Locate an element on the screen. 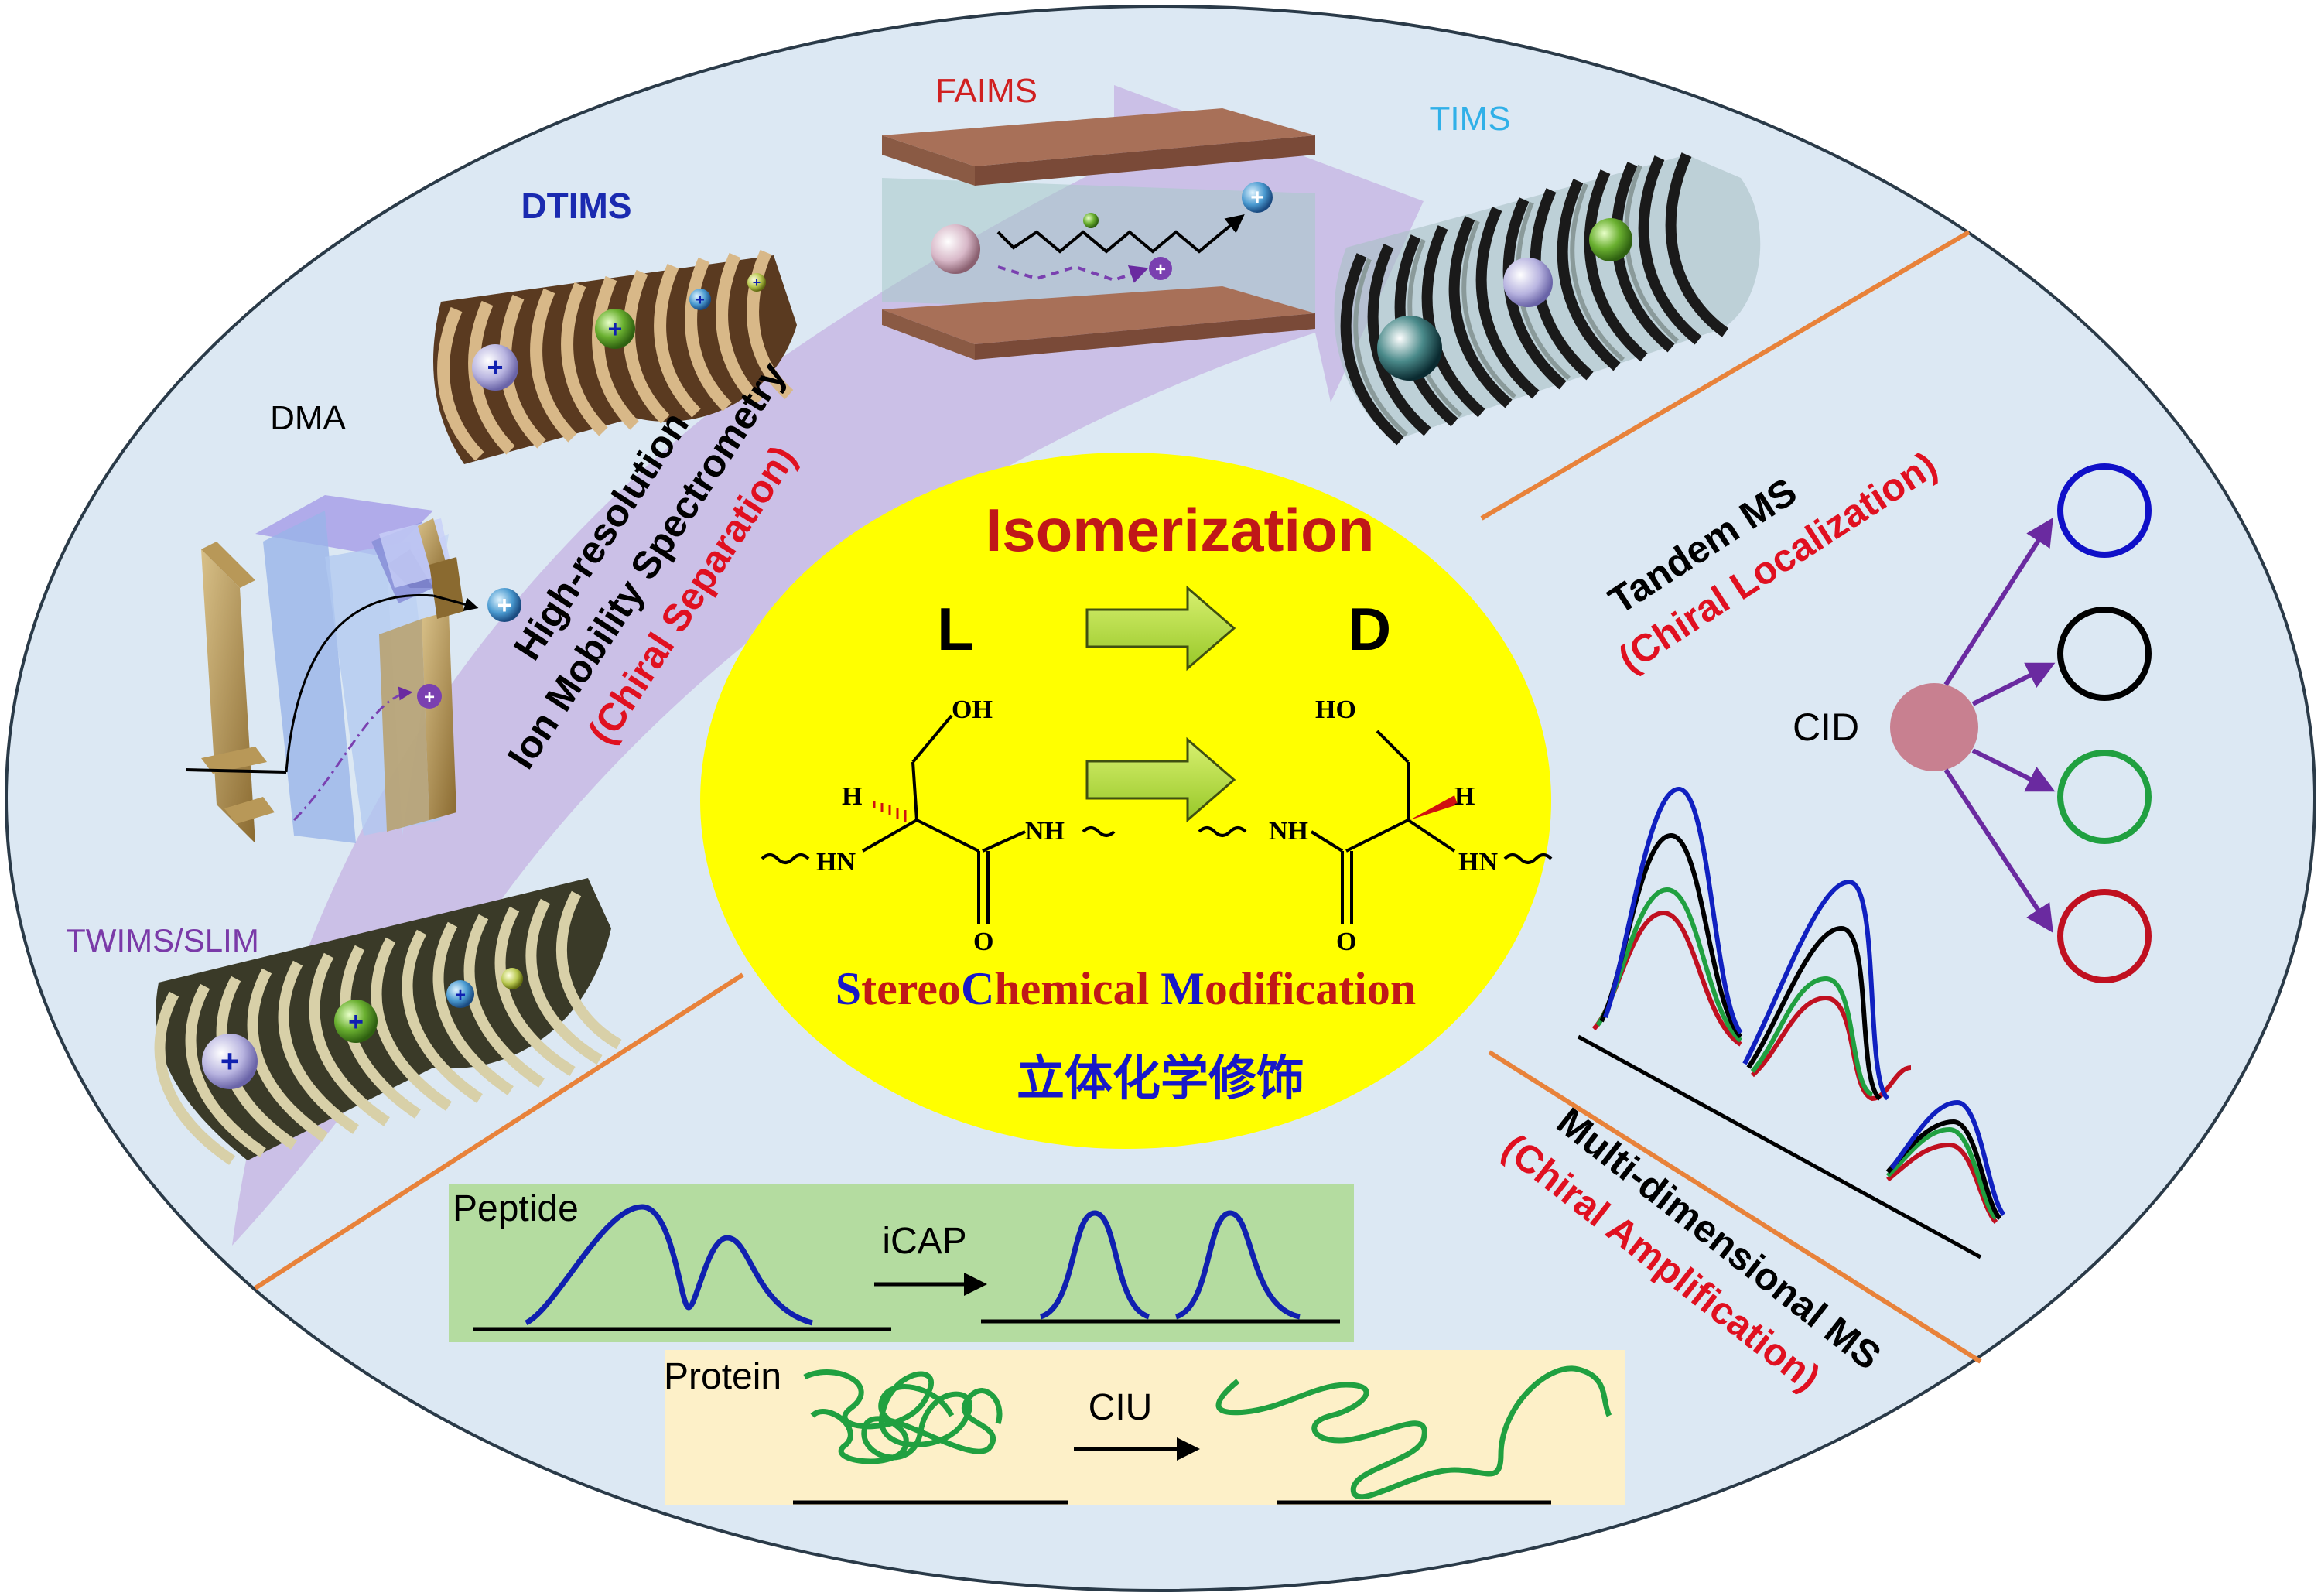 The image size is (2321, 1596). l-oh: OH is located at coordinates (972, 709).